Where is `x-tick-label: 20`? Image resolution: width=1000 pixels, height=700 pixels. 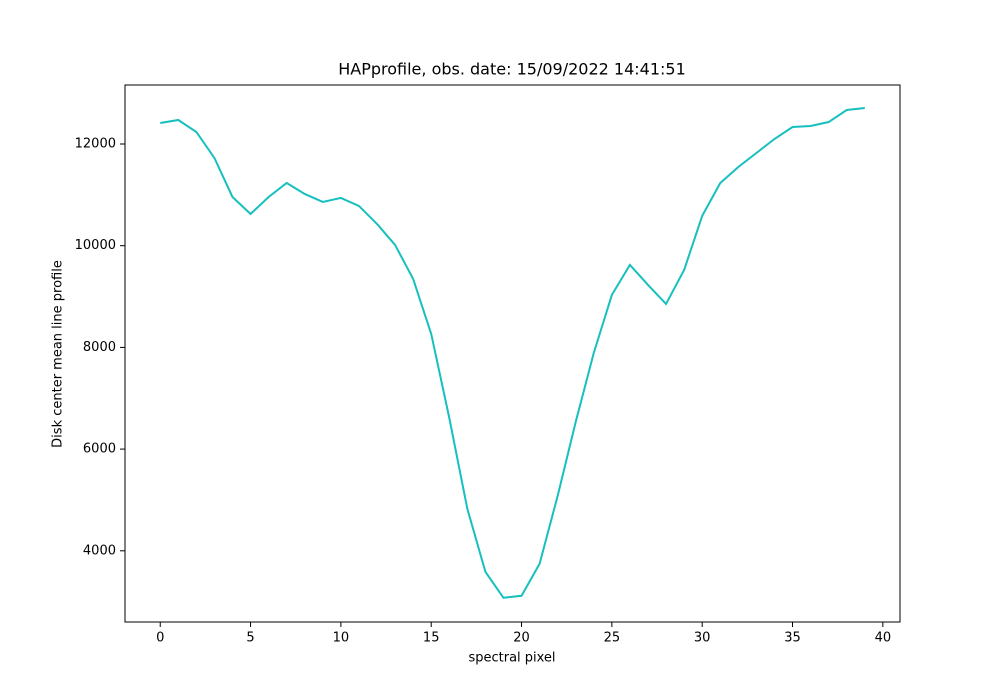
x-tick-label: 20 is located at coordinates (521, 638).